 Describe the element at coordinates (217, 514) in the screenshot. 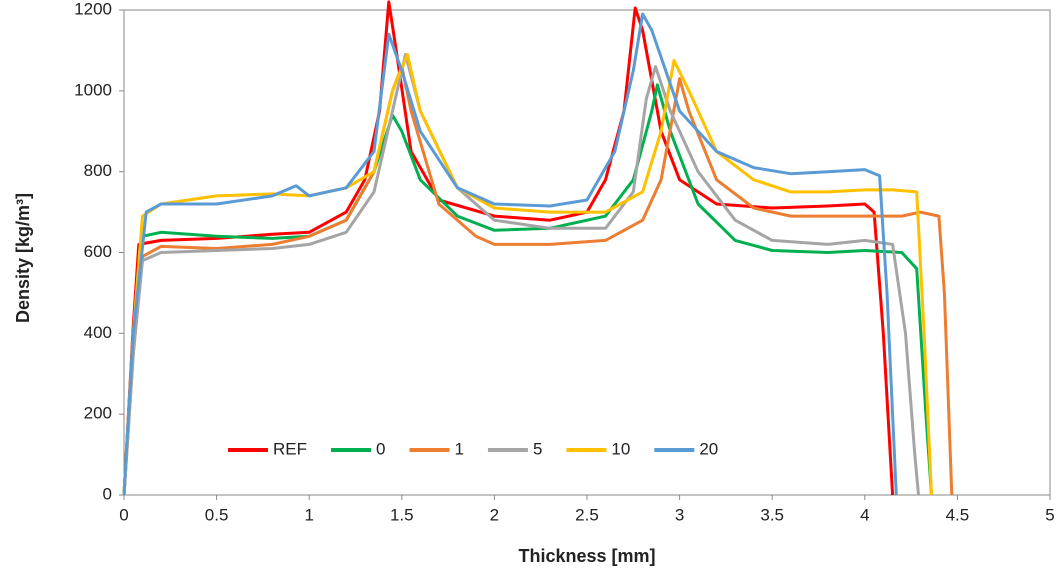

I see `x-tick-label: 0.5` at that location.